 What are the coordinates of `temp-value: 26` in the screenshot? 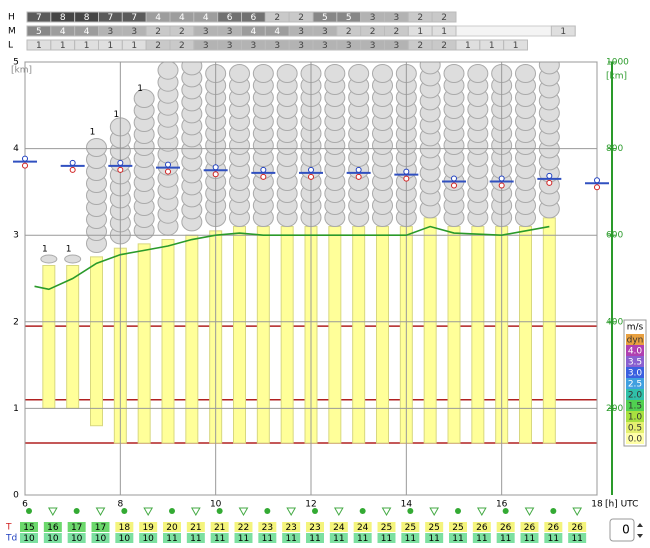 It's located at (530, 528).